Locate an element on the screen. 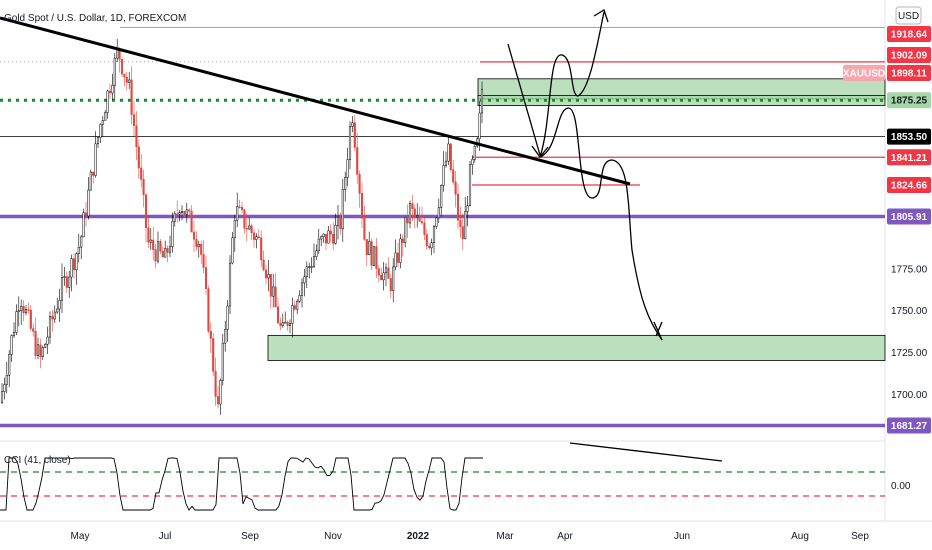 This screenshot has width=932, height=550. time-tick: May is located at coordinates (80, 536).